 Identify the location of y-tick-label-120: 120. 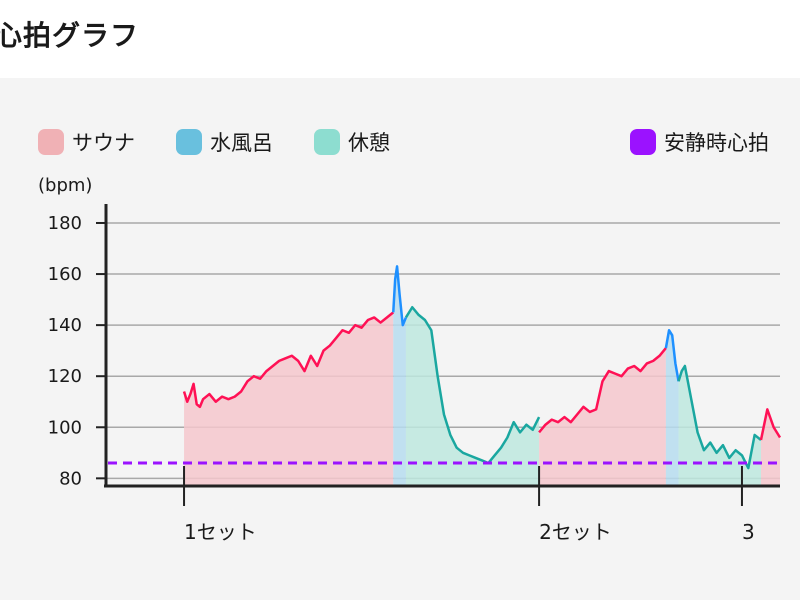
(65, 376).